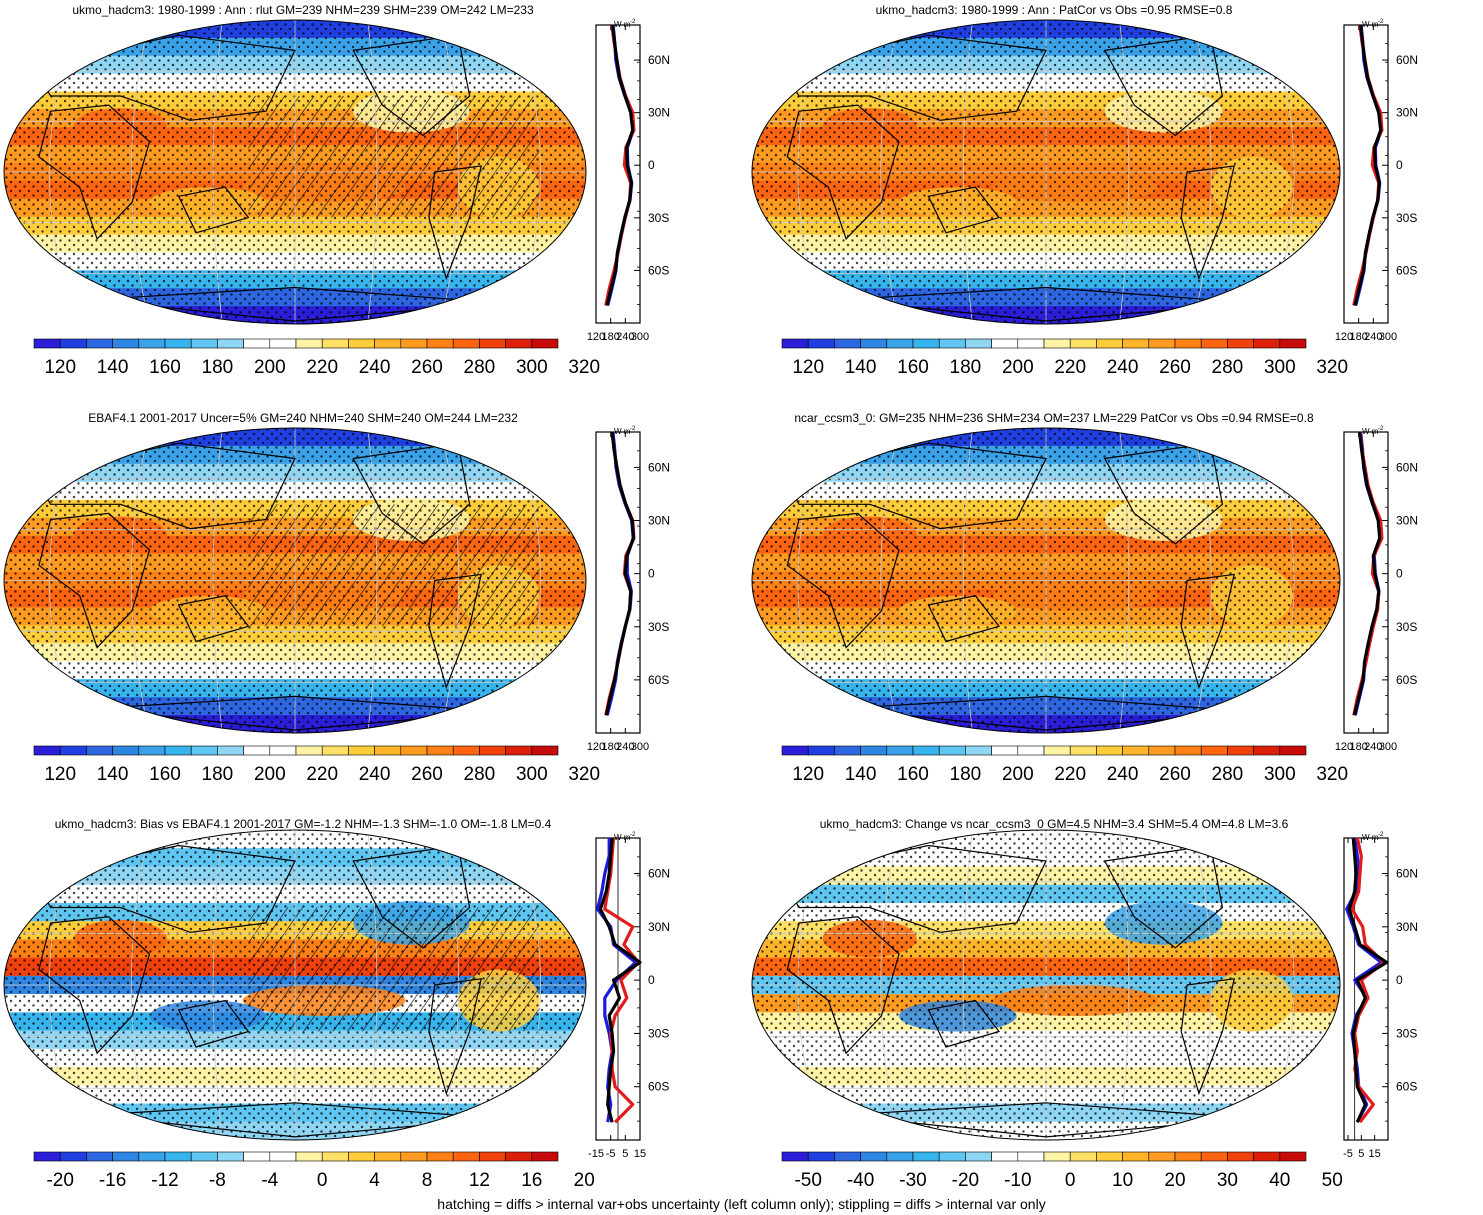 Image resolution: width=1483 pixels, height=1215 pixels. I want to click on colorbar-tick-label: 20, so click(584, 1180).